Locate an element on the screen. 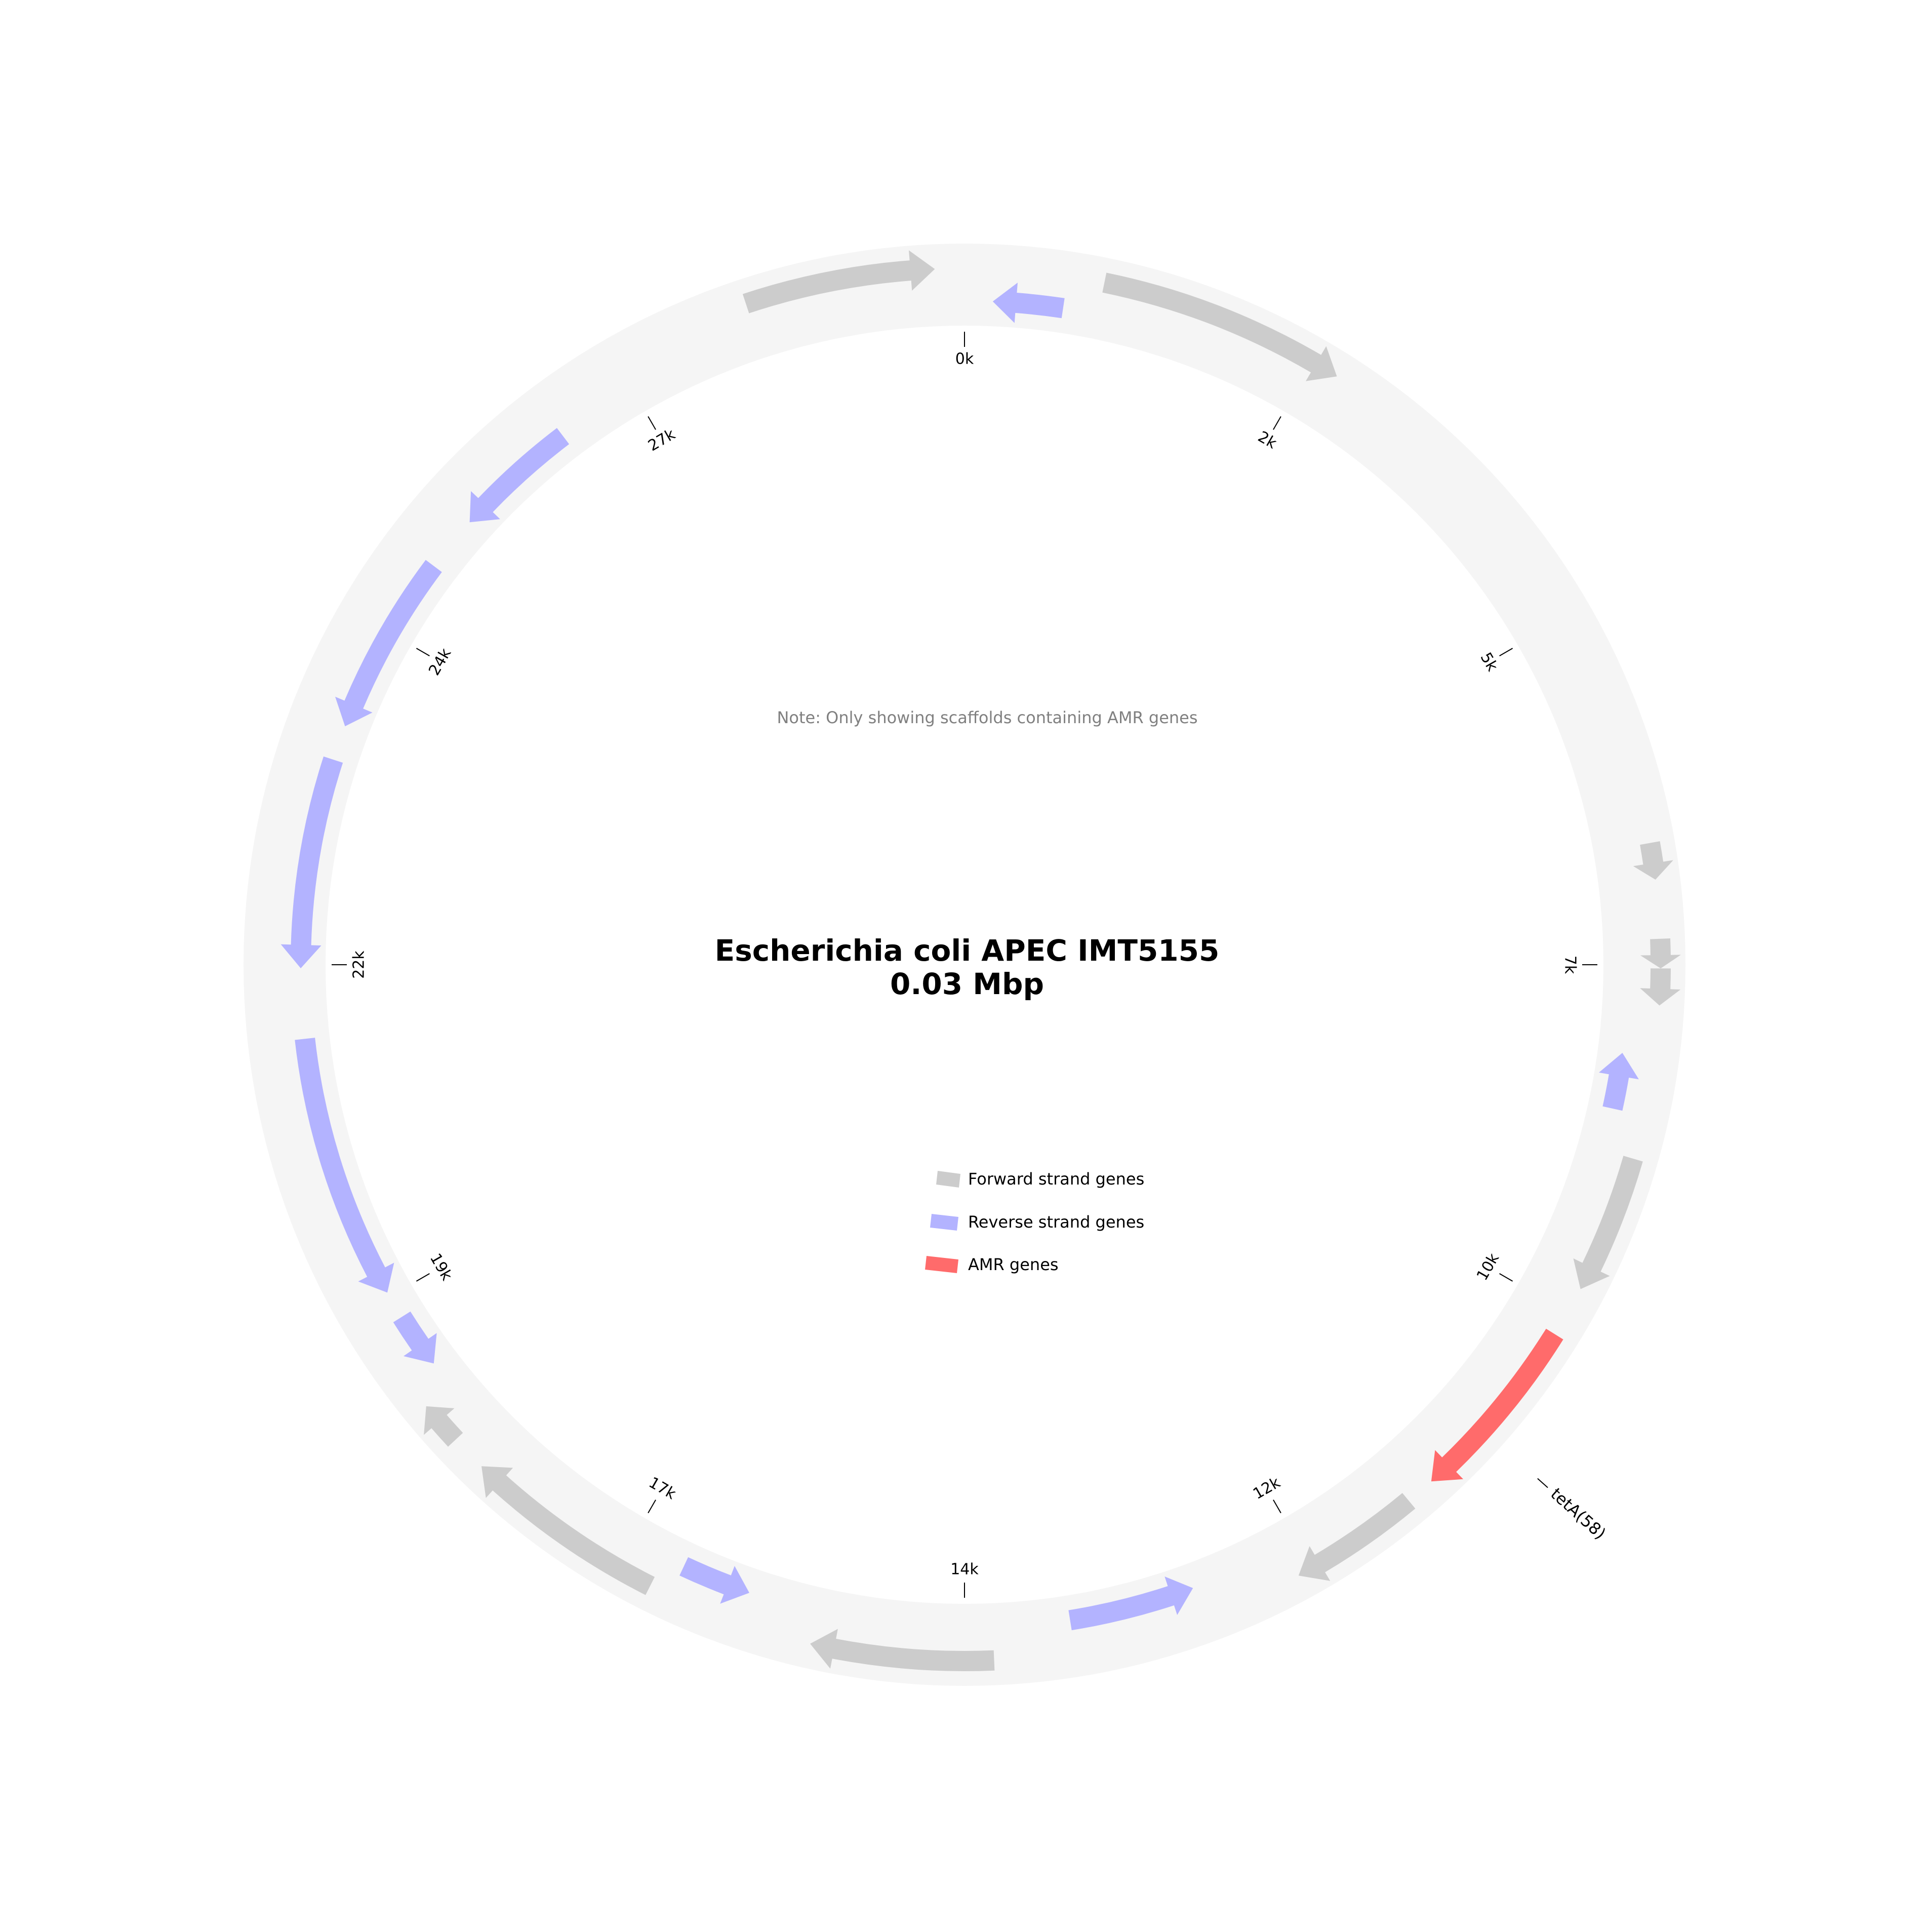 The height and width of the screenshot is (1932, 1929). amr-label-leader is located at coordinates (1543, 1483).